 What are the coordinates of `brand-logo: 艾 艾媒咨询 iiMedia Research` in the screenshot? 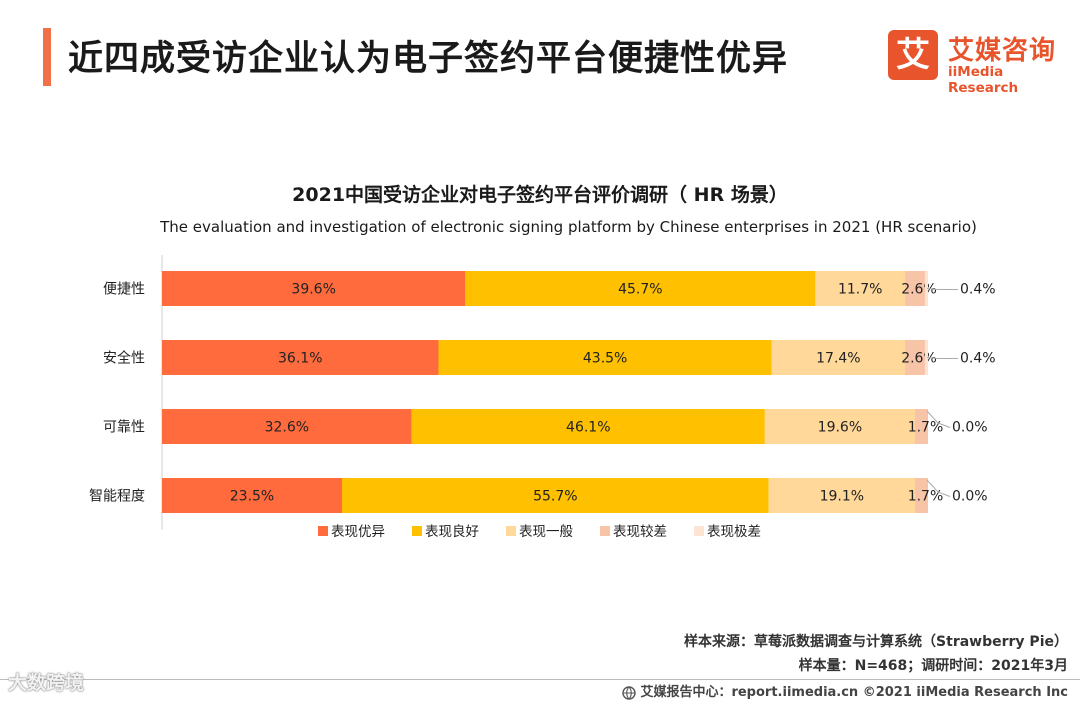 It's located at (978, 63).